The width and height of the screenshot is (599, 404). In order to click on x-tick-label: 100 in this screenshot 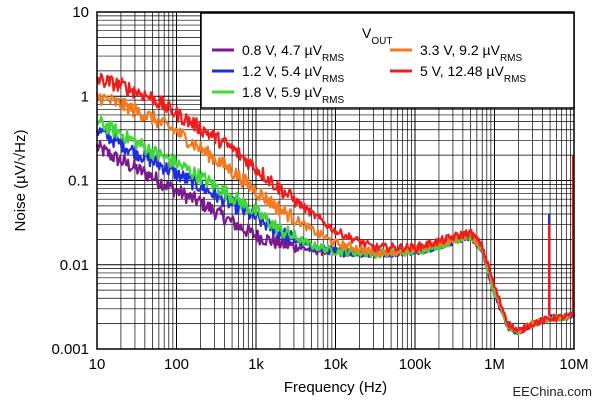, I will do `click(176, 364)`.